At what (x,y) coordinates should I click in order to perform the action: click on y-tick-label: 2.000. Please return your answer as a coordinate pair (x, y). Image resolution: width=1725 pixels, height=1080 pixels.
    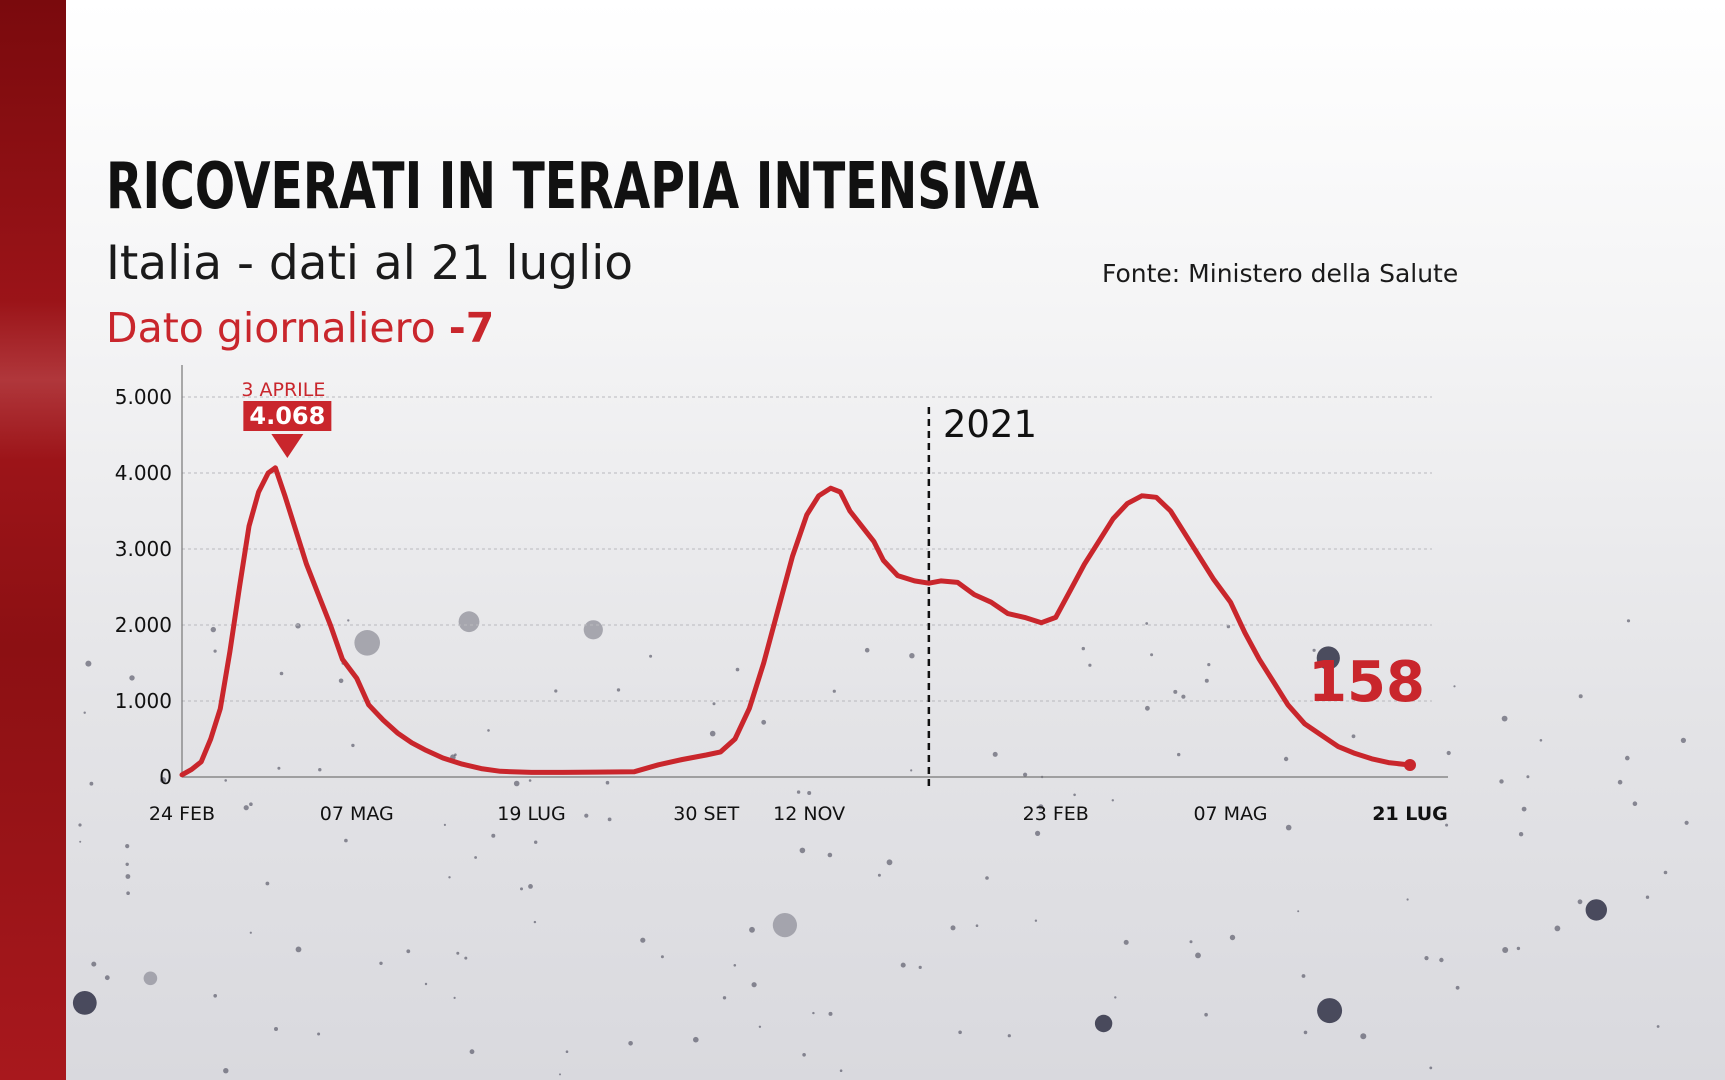
    Looking at the image, I should click on (143, 625).